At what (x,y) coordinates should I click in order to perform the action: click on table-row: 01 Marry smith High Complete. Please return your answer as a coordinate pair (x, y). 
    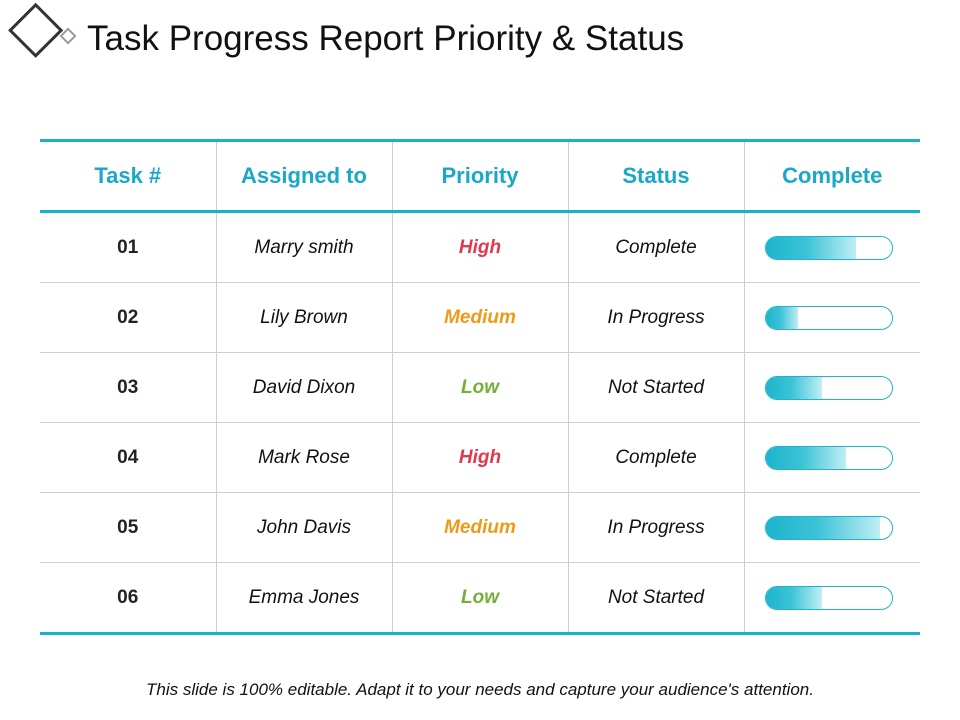
    Looking at the image, I should click on (480, 247).